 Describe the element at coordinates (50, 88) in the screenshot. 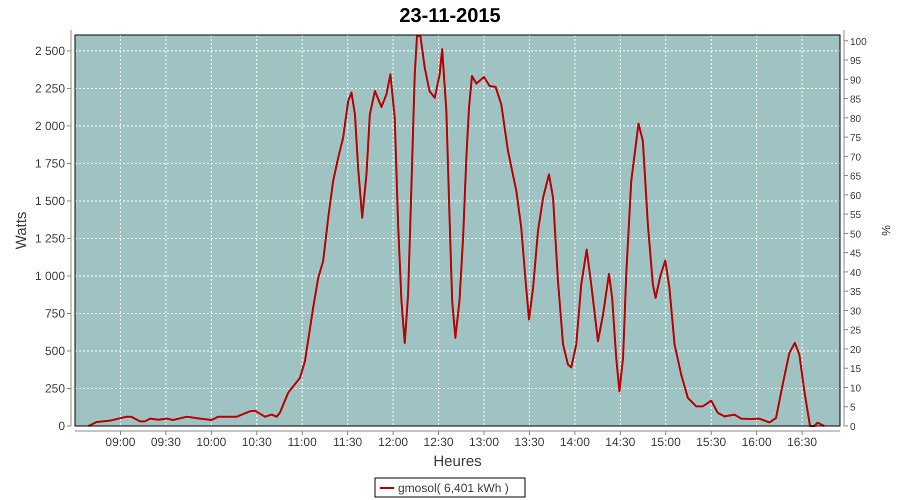

I see `y-tick-label: 2 250` at that location.